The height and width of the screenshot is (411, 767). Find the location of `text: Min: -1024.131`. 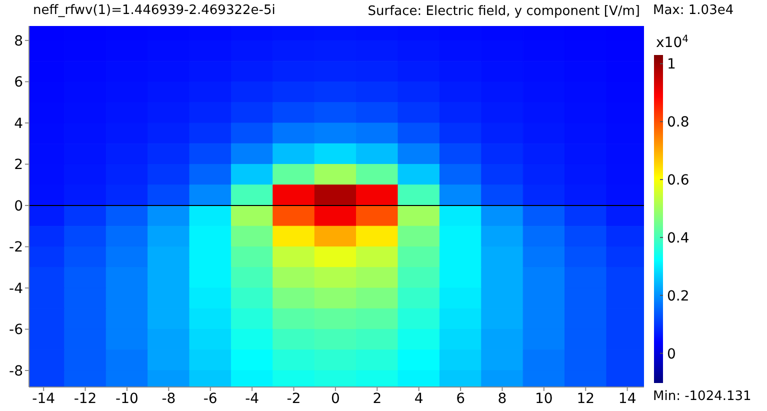

text: Min: -1024.131 is located at coordinates (702, 396).